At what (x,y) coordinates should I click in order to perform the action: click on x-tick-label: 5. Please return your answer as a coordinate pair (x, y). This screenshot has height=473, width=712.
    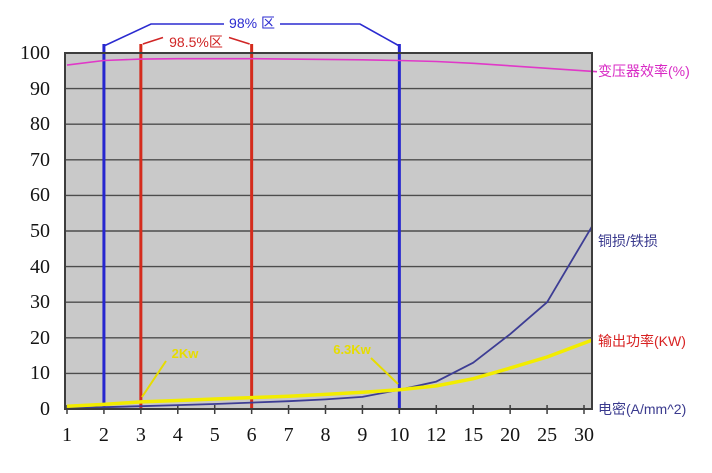
    Looking at the image, I should click on (214, 435).